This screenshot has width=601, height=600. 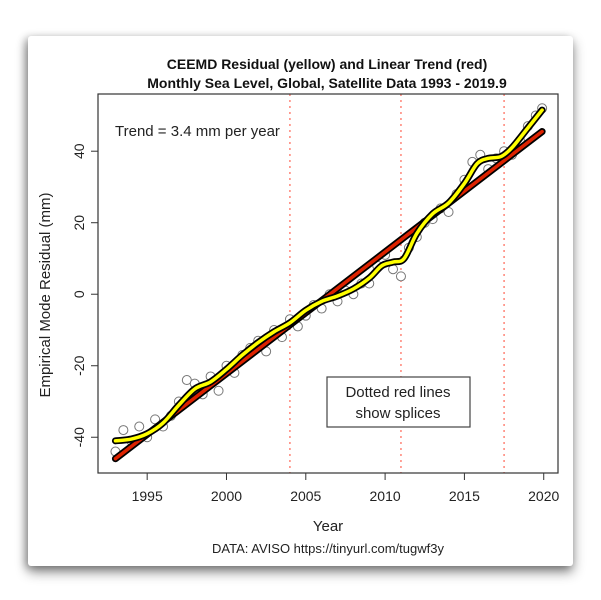 I want to click on trend-annotation: Trend = 3.4 mm per year, so click(x=197, y=131).